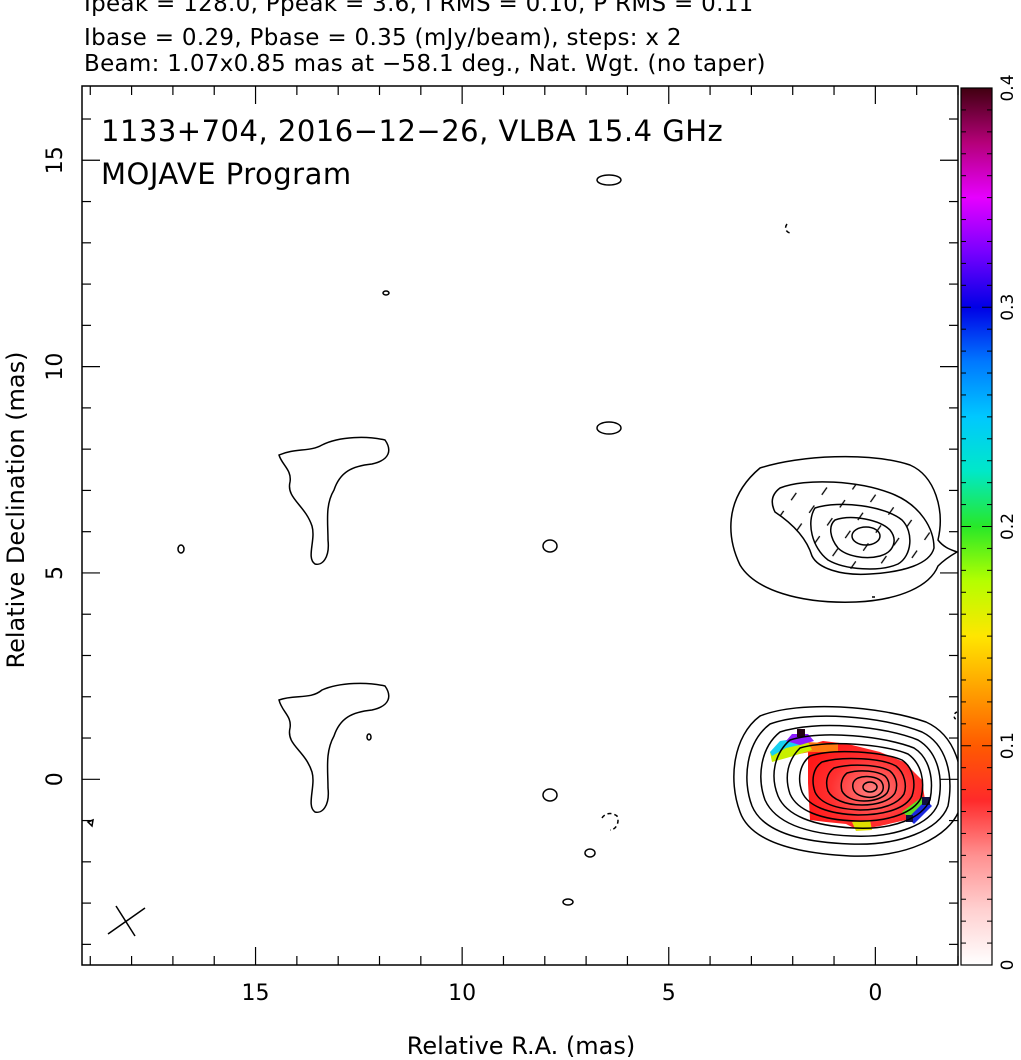 This screenshot has width=1021, height=1060. What do you see at coordinates (1008, 965) in the screenshot?
I see `colorbar-tick-label: 0` at bounding box center [1008, 965].